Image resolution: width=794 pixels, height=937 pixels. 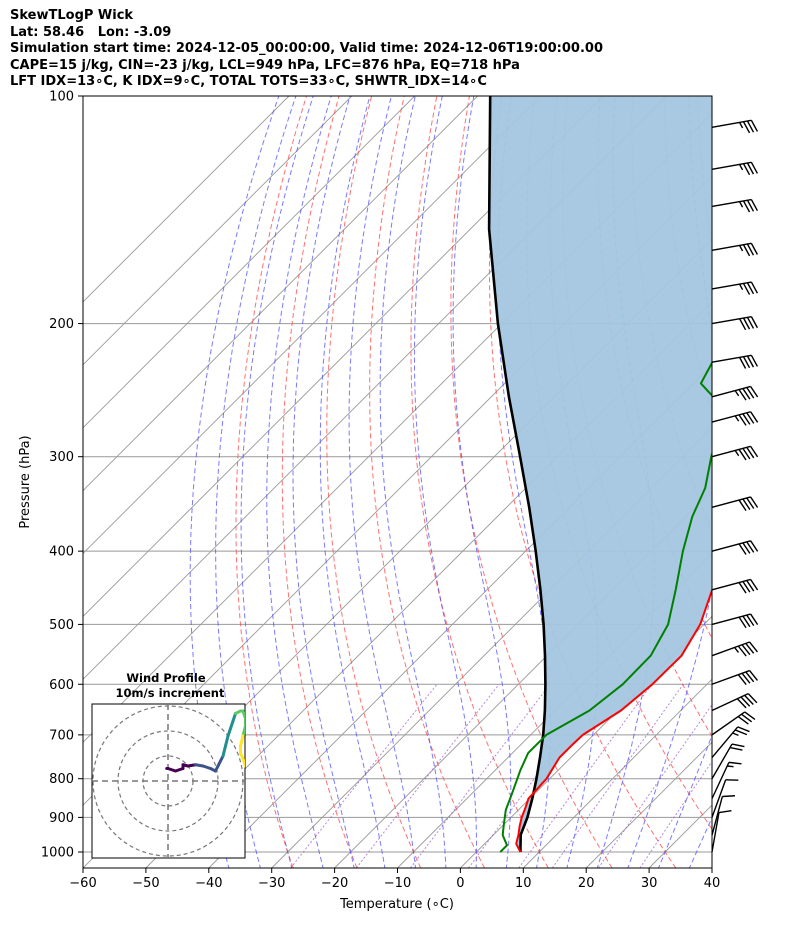 What do you see at coordinates (145, 883) in the screenshot?
I see `x-tick-label: −50` at bounding box center [145, 883].